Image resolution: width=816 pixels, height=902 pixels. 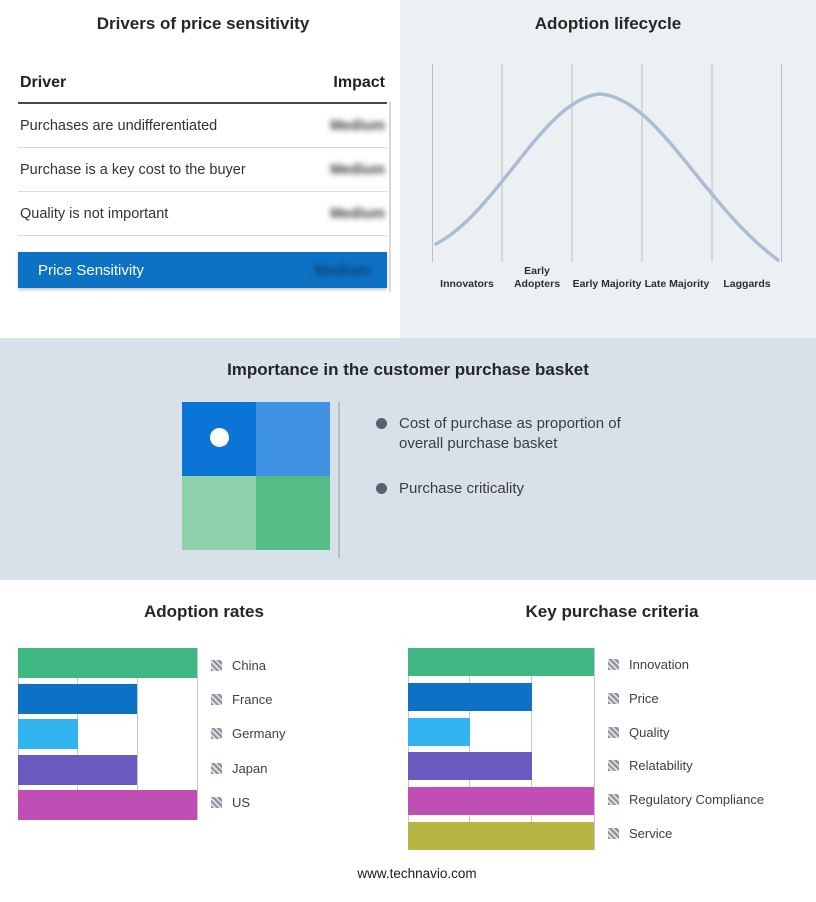 I want to click on price-sensitivity-label: Price Sensitivity, so click(x=91, y=270).